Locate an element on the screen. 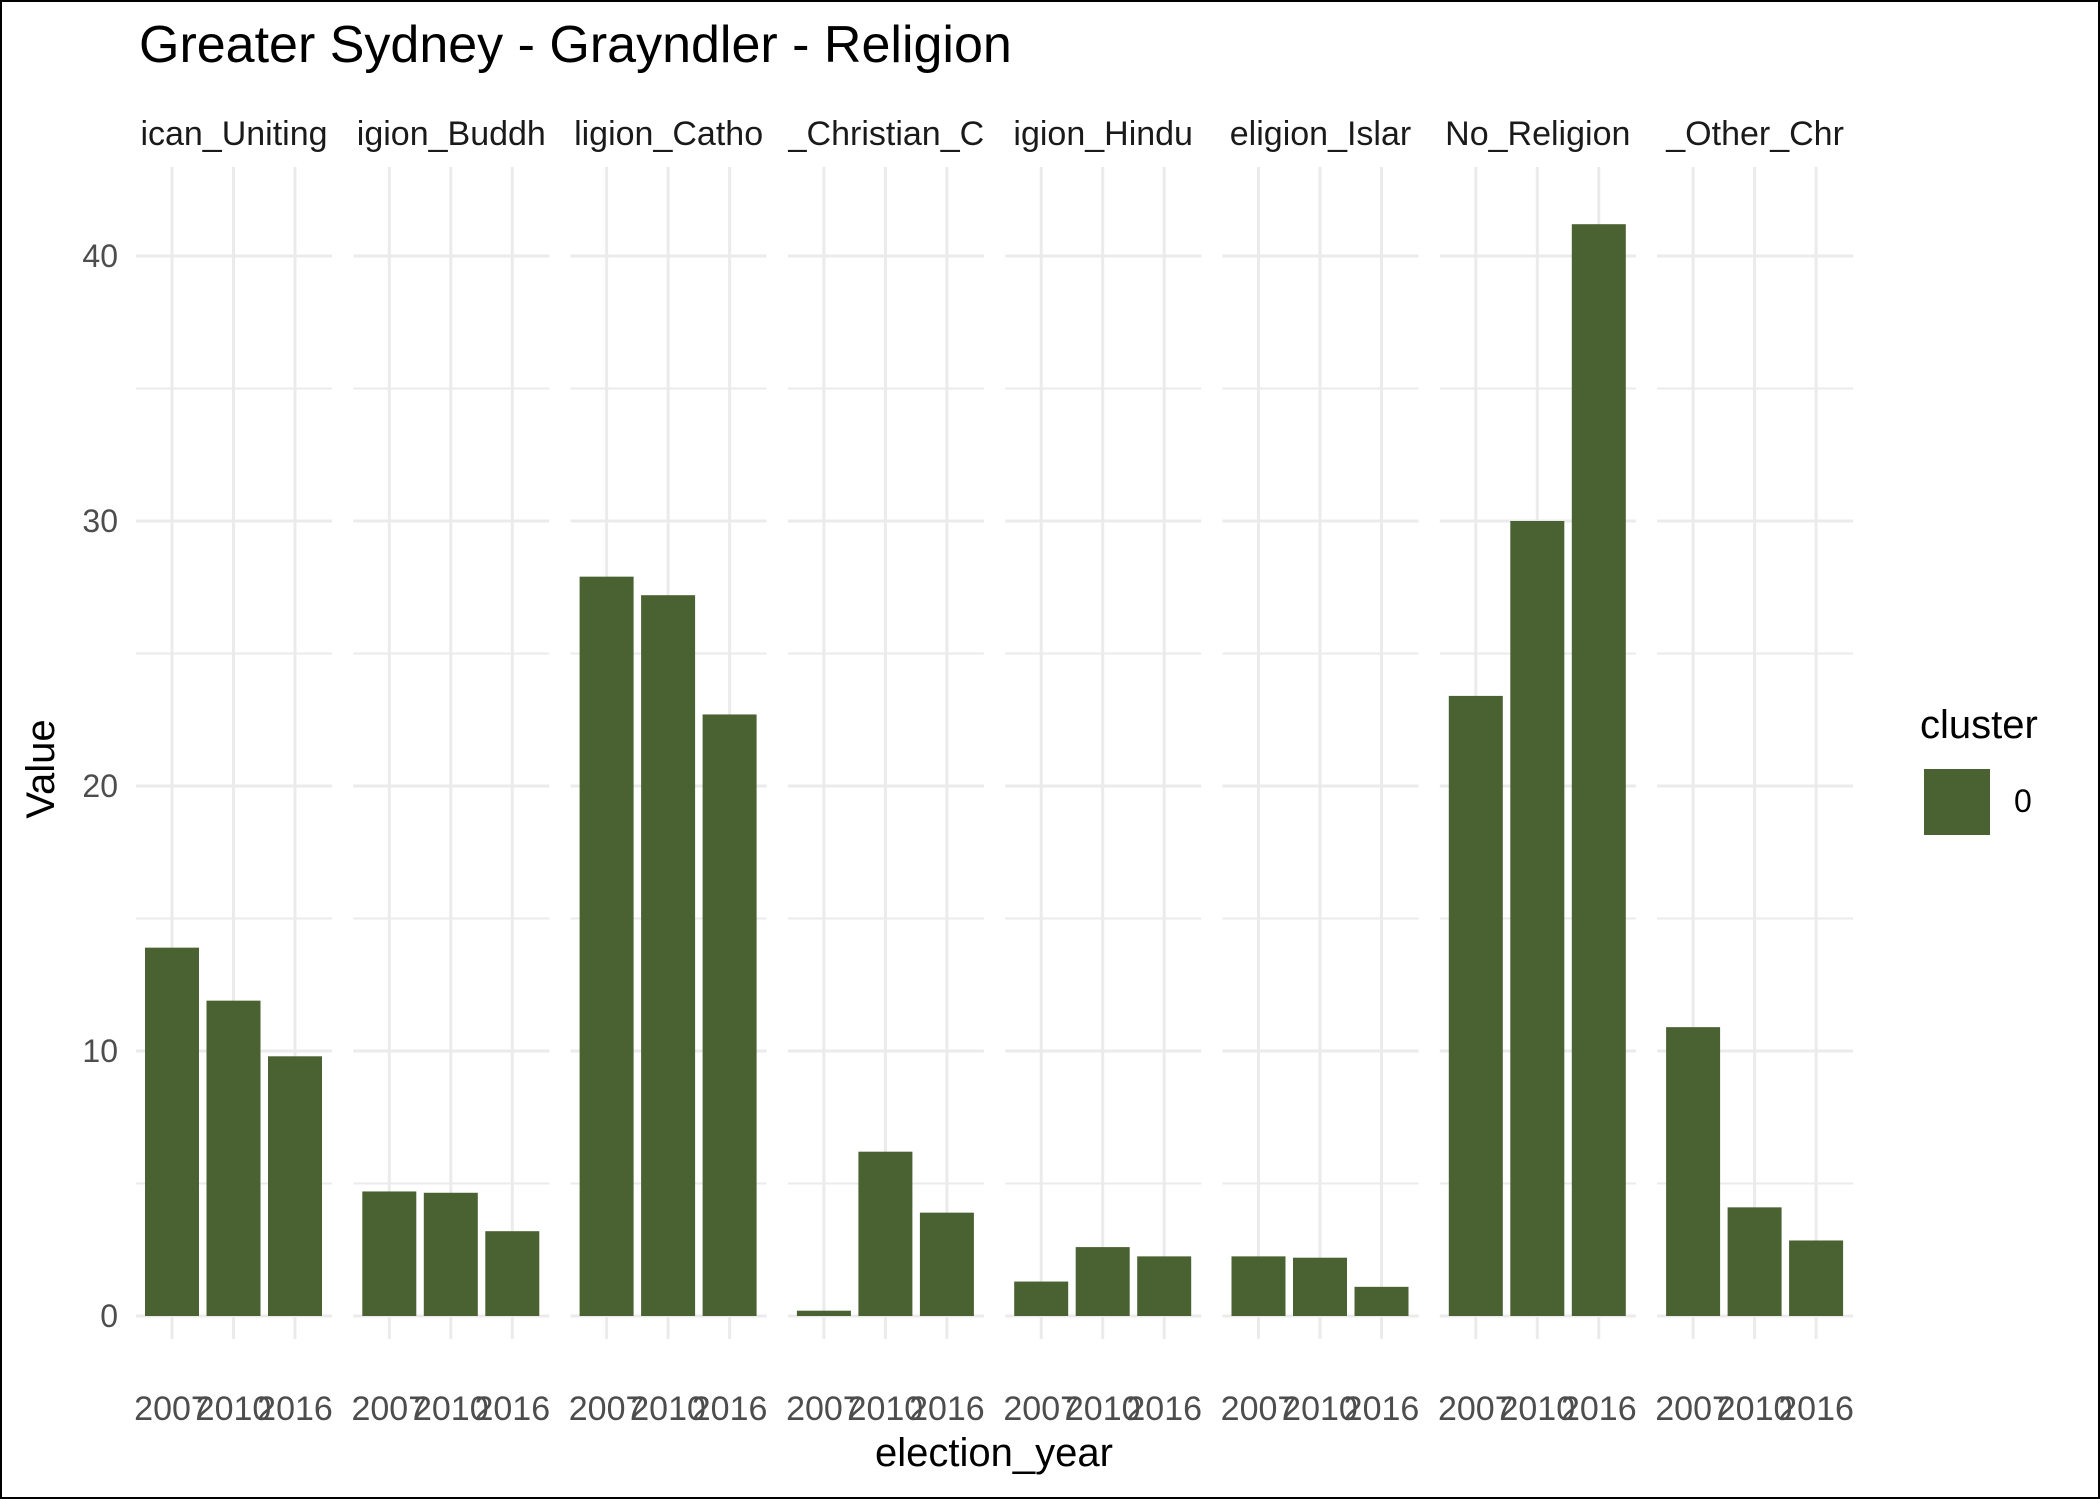 The width and height of the screenshot is (2100, 1499). chart-title: Greater Sydney - Grayndler - Religion is located at coordinates (575, 45).